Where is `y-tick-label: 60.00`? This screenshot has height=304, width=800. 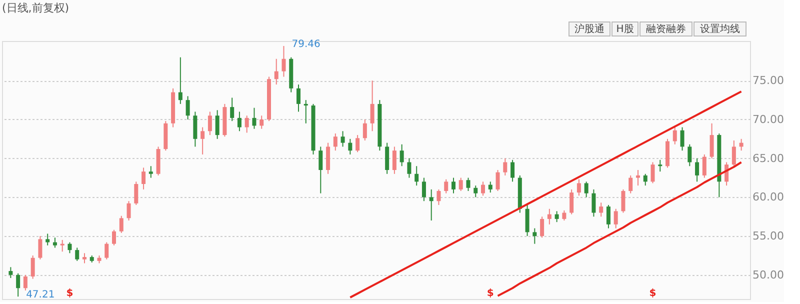 y-tick-label: 60.00 is located at coordinates (768, 197).